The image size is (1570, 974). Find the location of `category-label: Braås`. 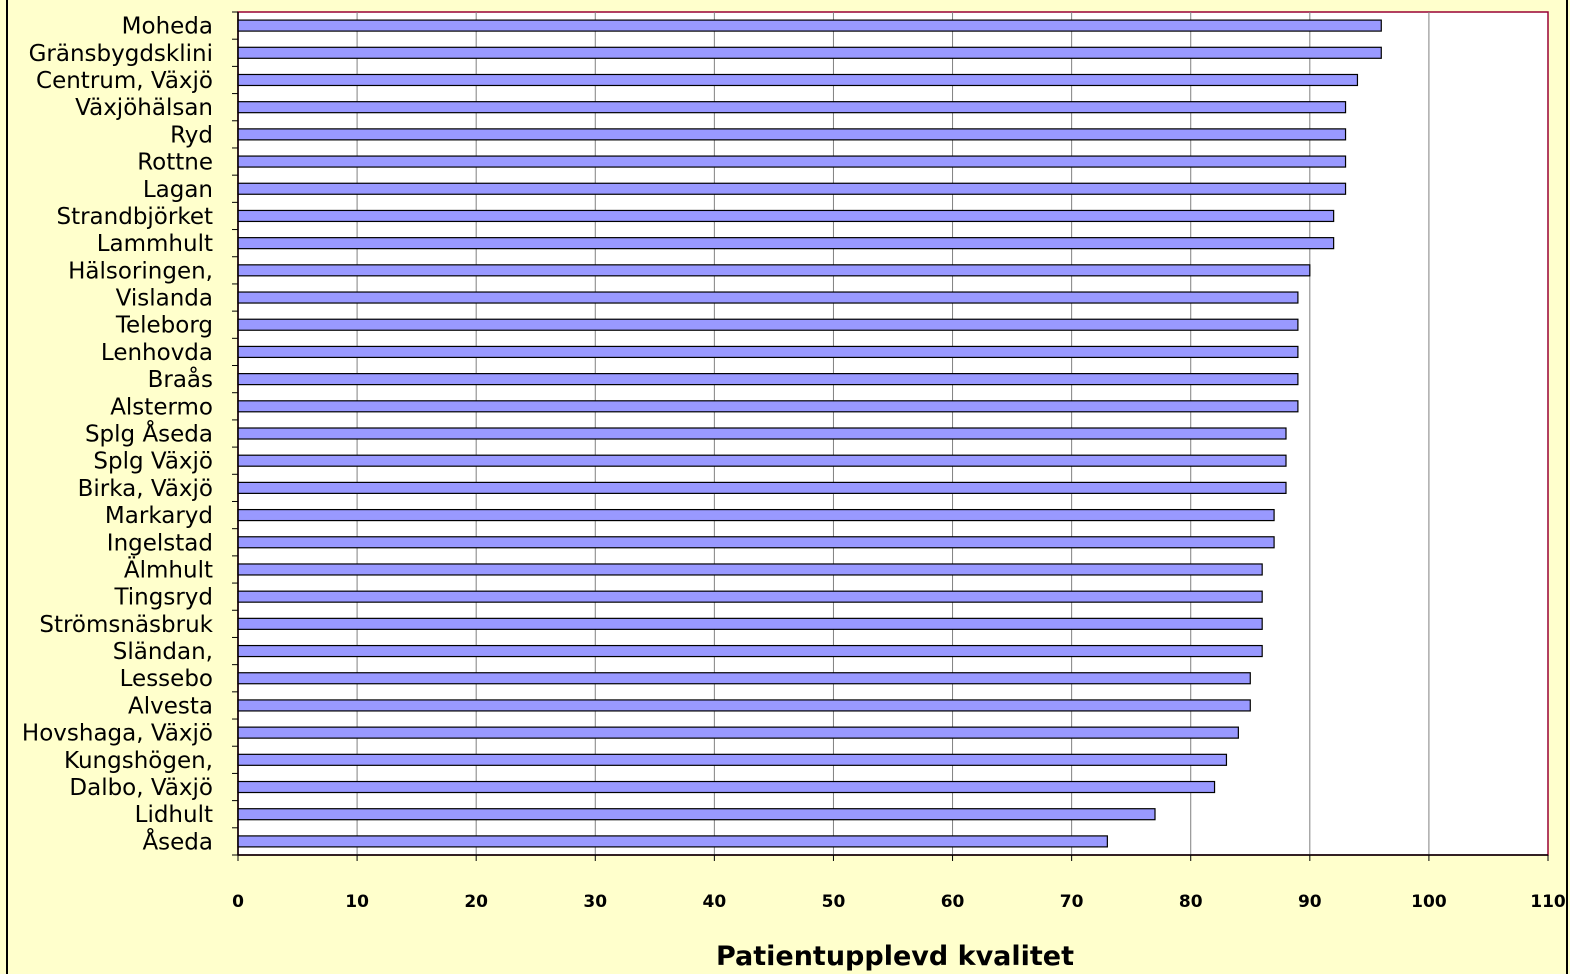

category-label: Braås is located at coordinates (180, 379).